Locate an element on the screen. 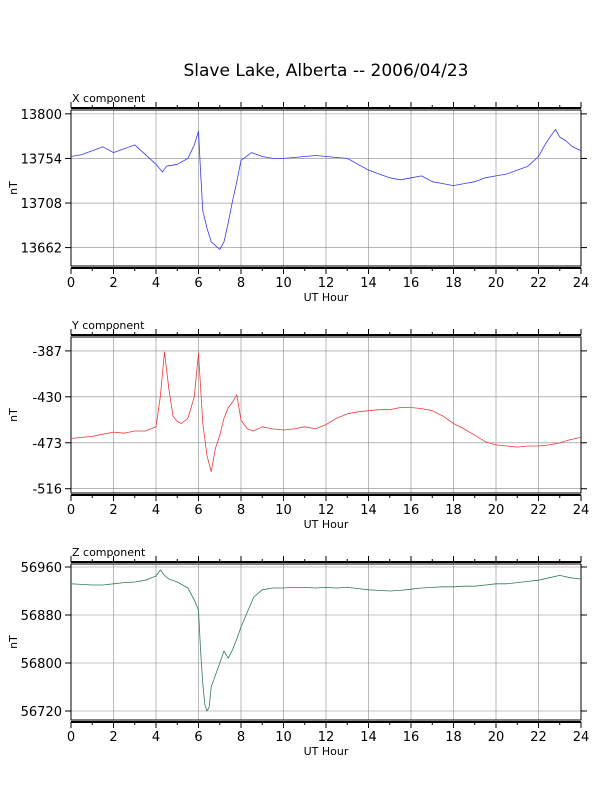  x-x-tick-label: 14 is located at coordinates (368, 283).